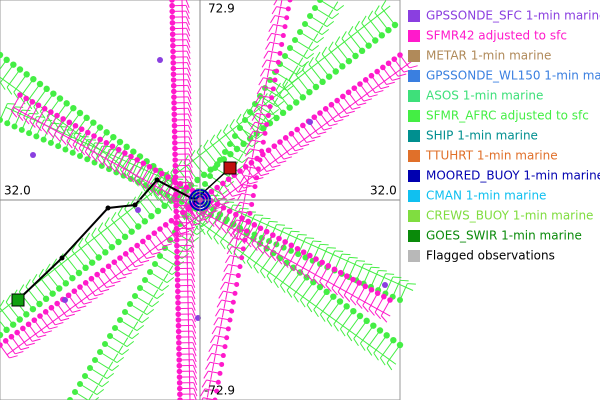 Image resolution: width=600 pixels, height=400 pixels. I want to click on legend-label: TTUHRT 1-min marine, so click(491, 156).